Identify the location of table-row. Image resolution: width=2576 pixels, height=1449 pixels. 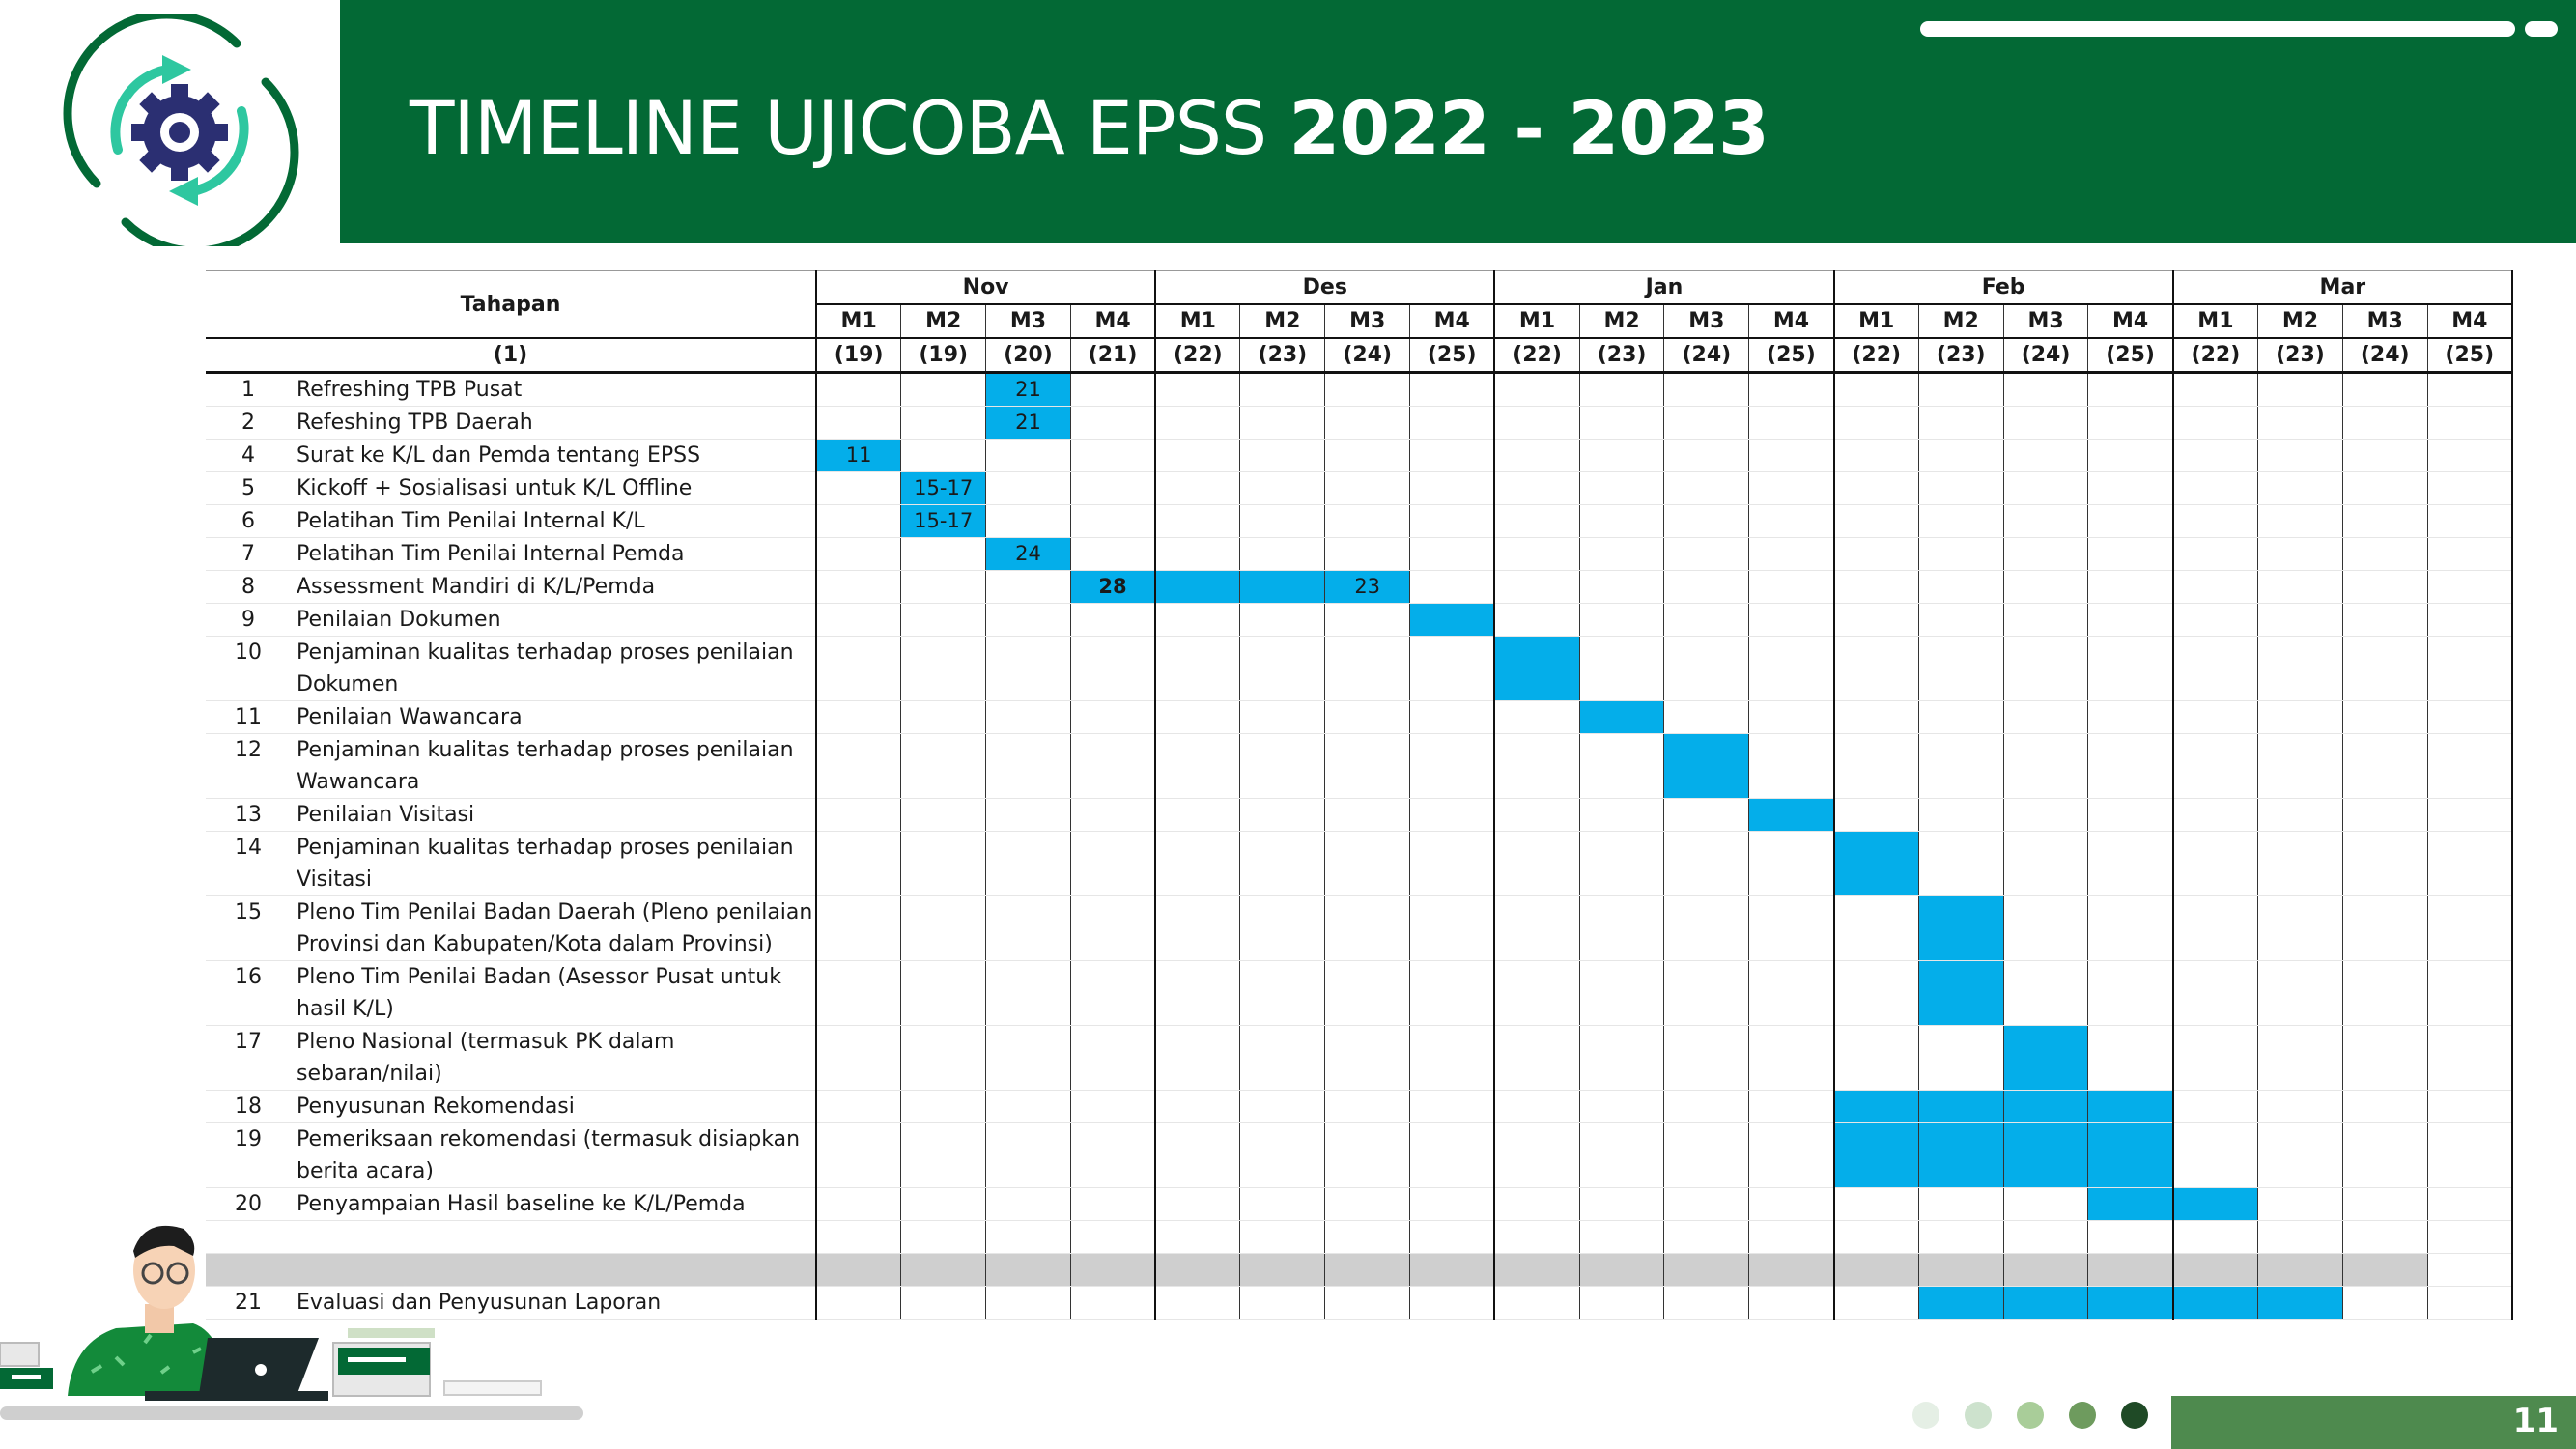
(1359, 1270).